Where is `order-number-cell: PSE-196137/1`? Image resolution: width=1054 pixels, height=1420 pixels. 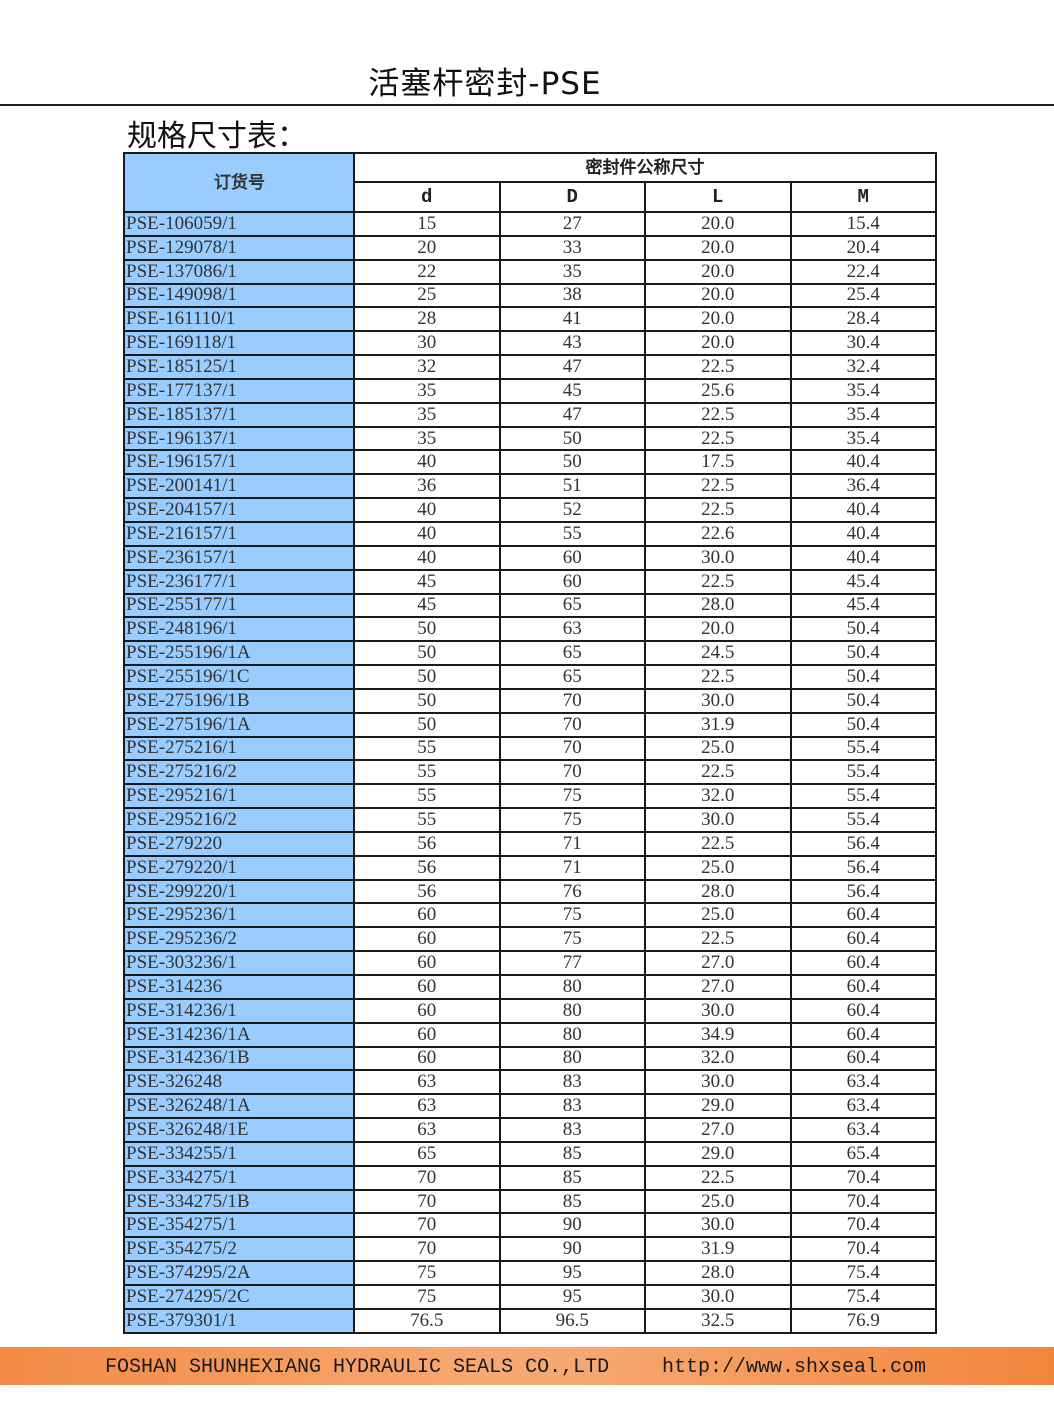 order-number-cell: PSE-196137/1 is located at coordinates (239, 438).